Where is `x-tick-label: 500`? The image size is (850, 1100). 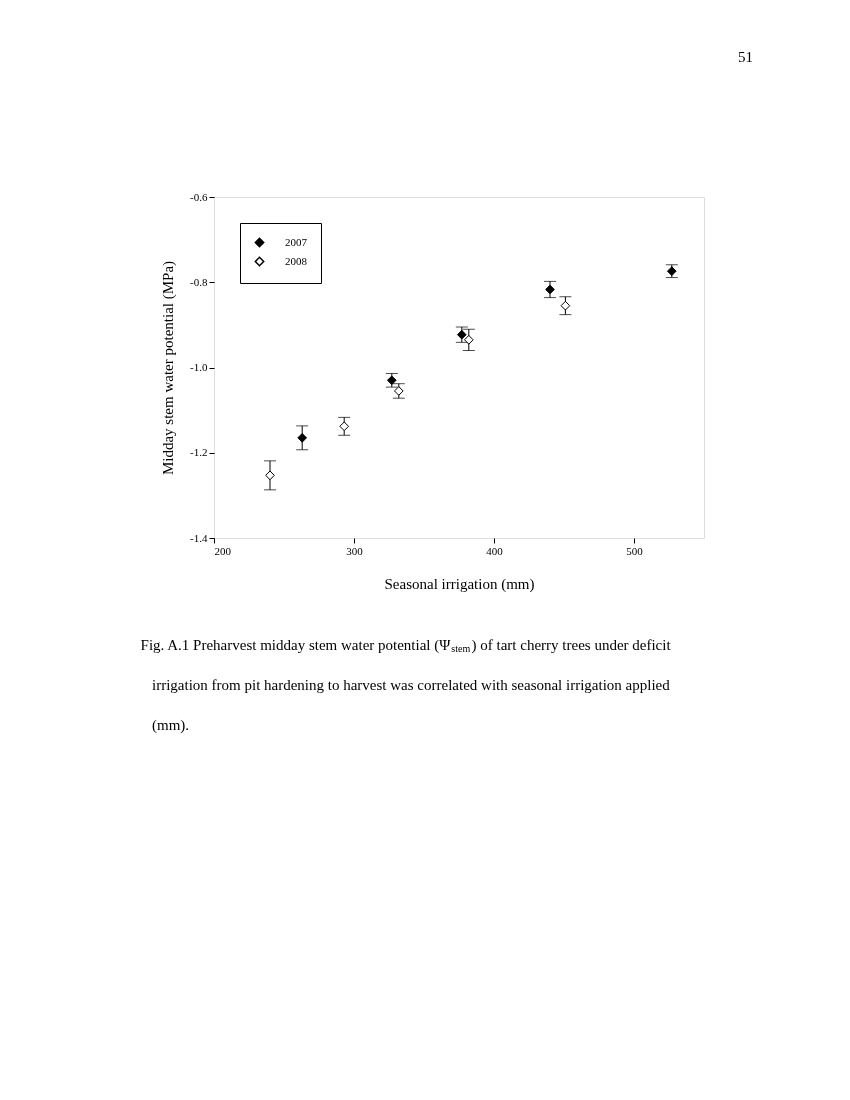
x-tick-label: 500 is located at coordinates (635, 550).